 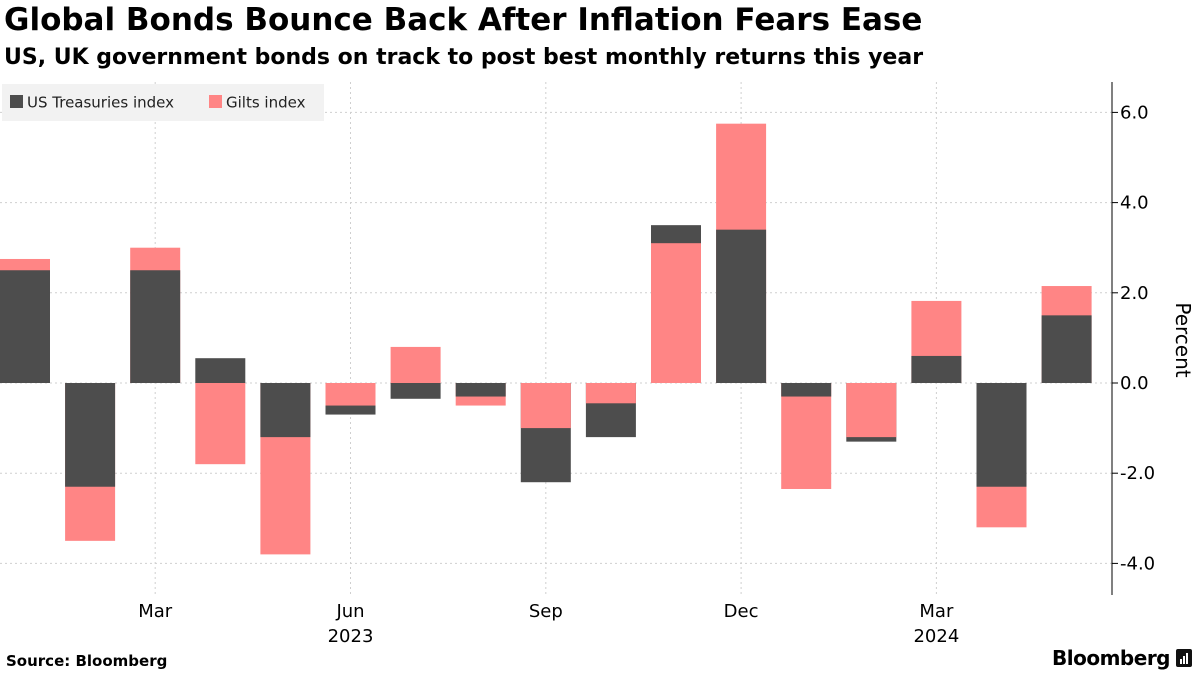 What do you see at coordinates (87, 661) in the screenshot?
I see `source-note: Source: Bloomberg` at bounding box center [87, 661].